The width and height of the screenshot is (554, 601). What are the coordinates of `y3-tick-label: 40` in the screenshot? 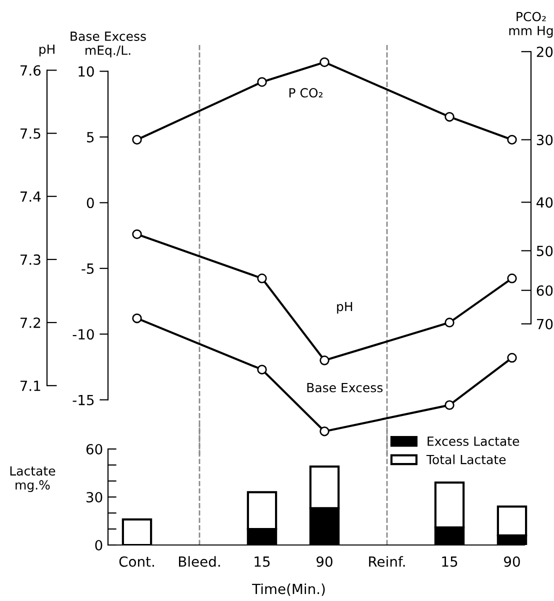 It's located at (544, 202).